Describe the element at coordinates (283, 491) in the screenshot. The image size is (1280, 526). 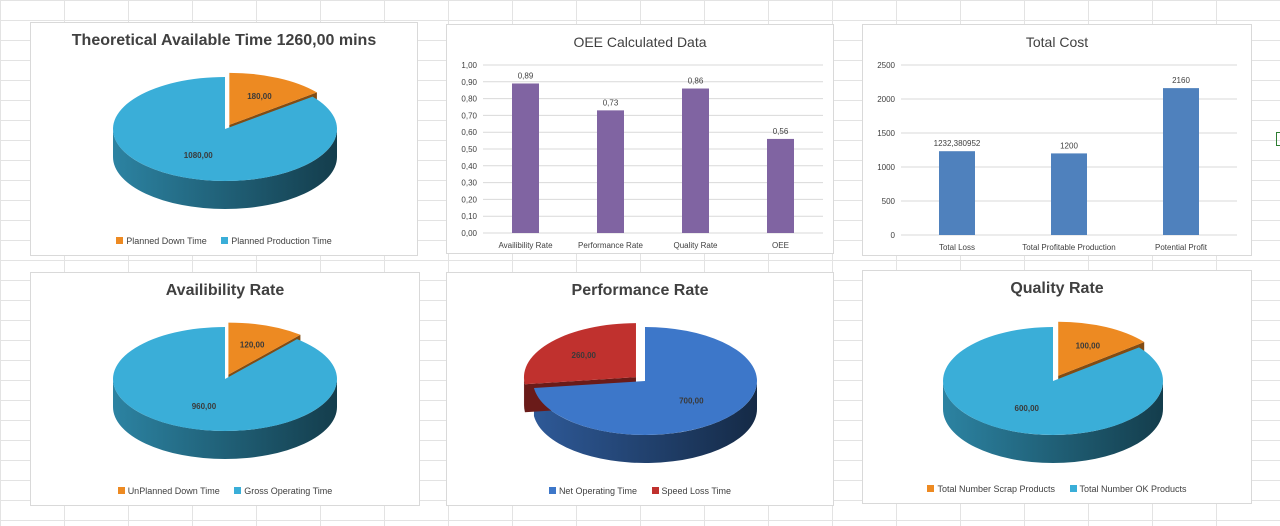
I see `legend-item: Gross Operating Time` at that location.